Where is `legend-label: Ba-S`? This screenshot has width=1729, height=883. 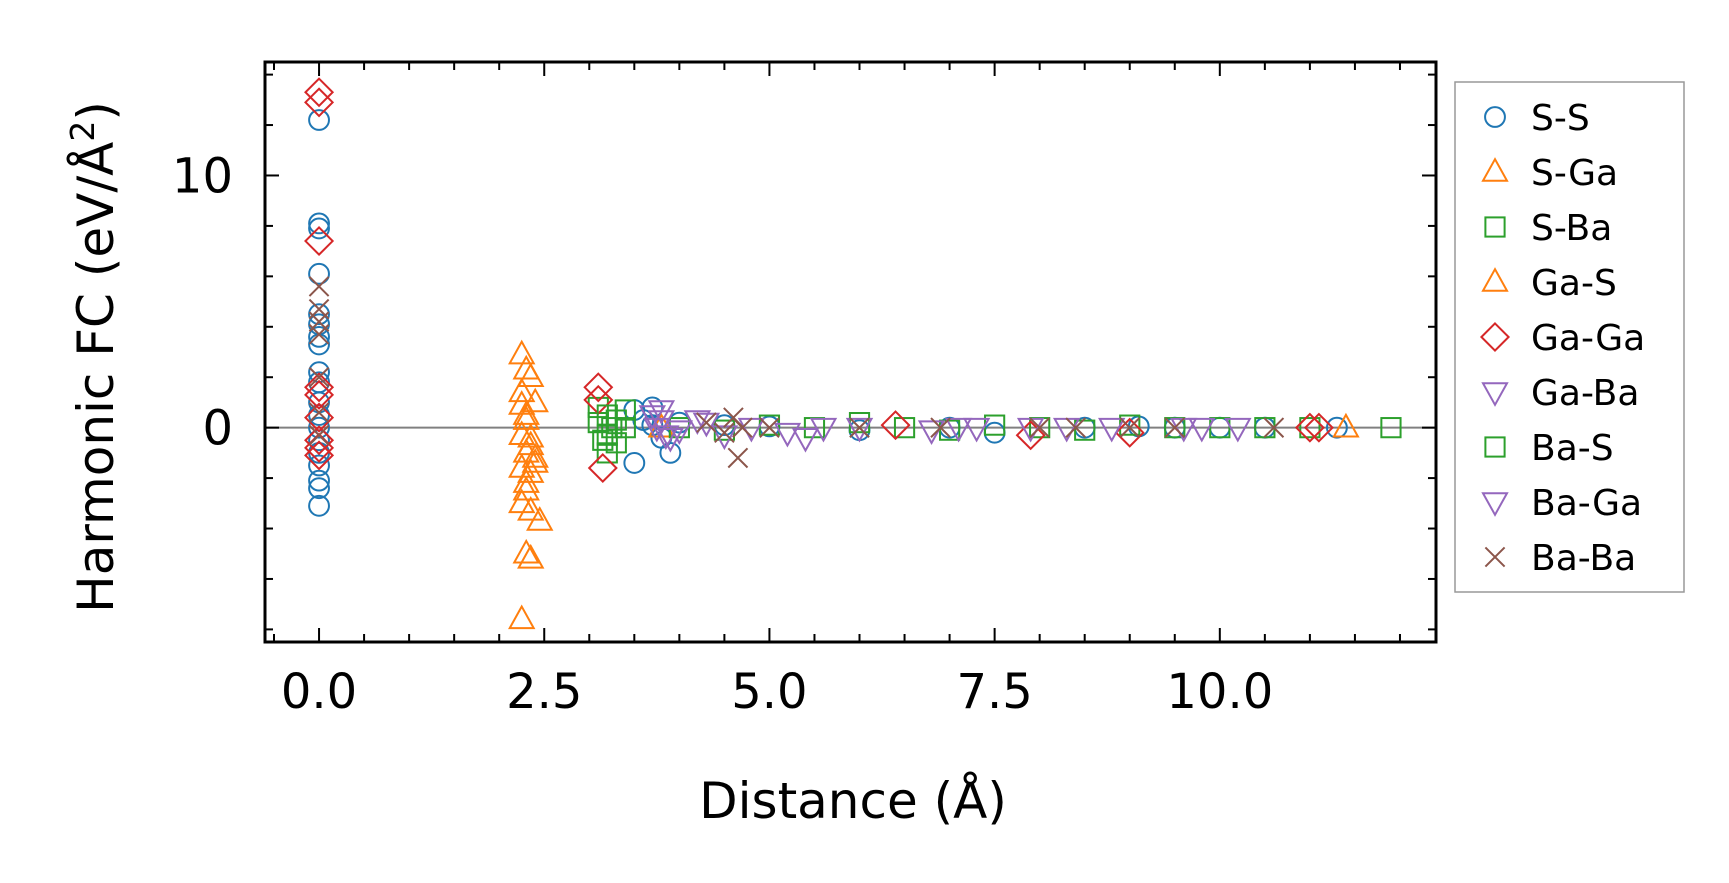 legend-label: Ba-S is located at coordinates (1572, 448).